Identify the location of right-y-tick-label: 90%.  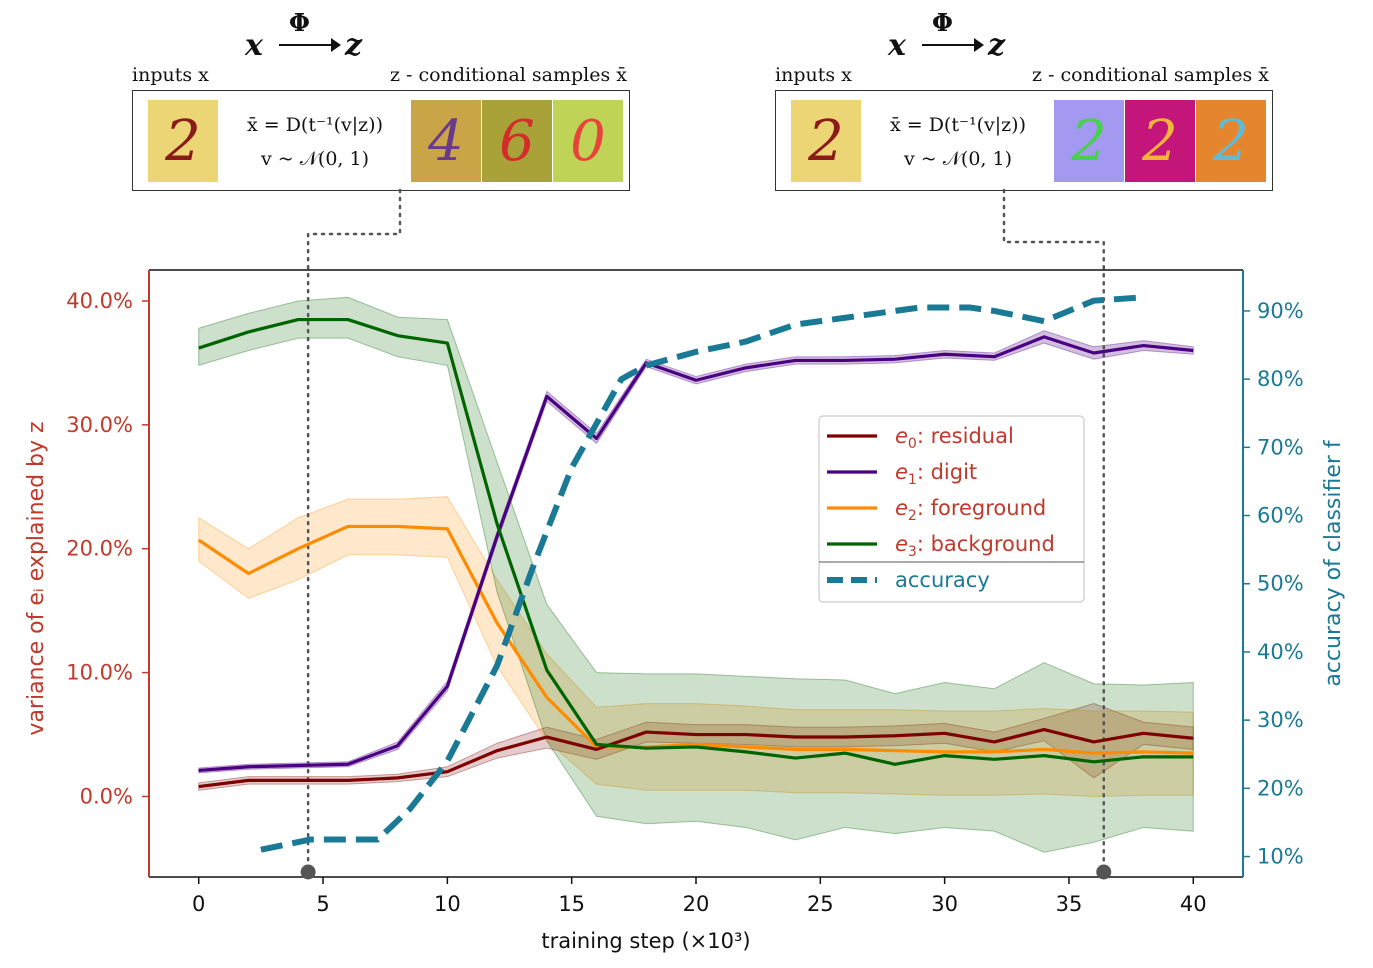
(1280, 311).